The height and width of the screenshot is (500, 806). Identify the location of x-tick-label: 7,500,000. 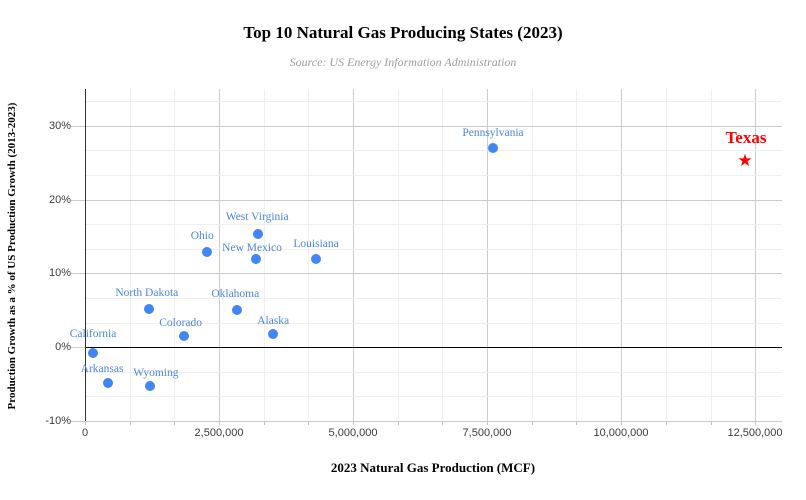
(487, 433).